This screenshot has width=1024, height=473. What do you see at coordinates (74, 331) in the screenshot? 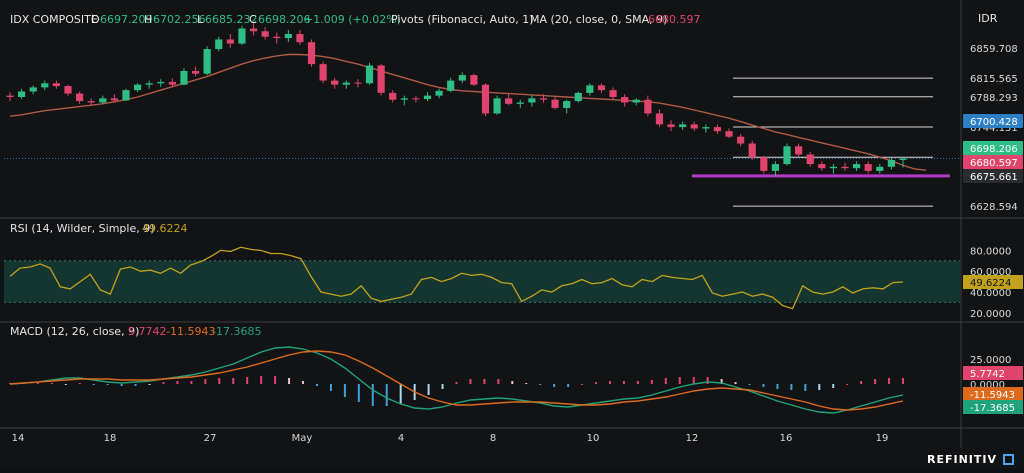
I see `macd-study-label: MACD (12, 26, close, 9)` at bounding box center [74, 331].